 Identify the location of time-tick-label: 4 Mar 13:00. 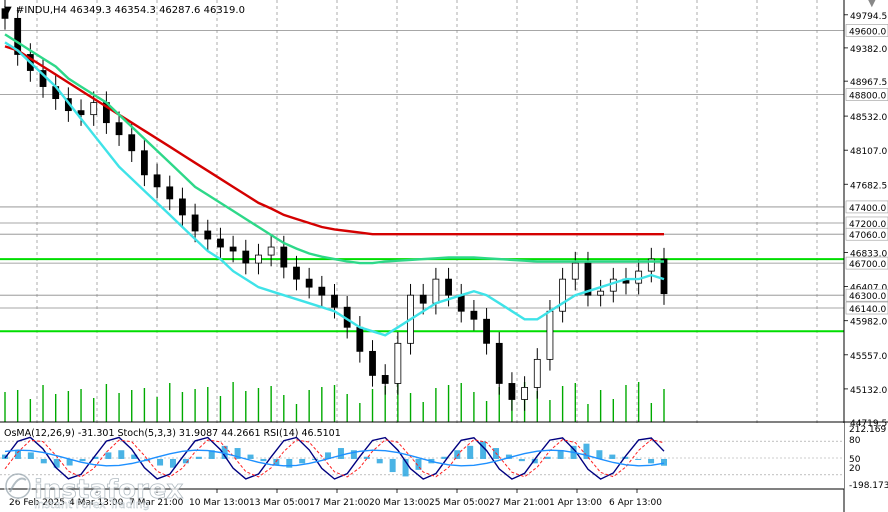
(96, 503).